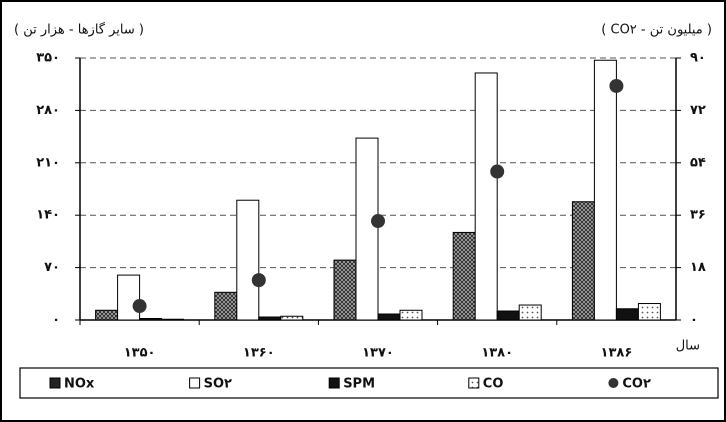 This screenshot has height=422, width=726. Describe the element at coordinates (688, 346) in the screenshot. I see `x-axis-title: سال` at that location.